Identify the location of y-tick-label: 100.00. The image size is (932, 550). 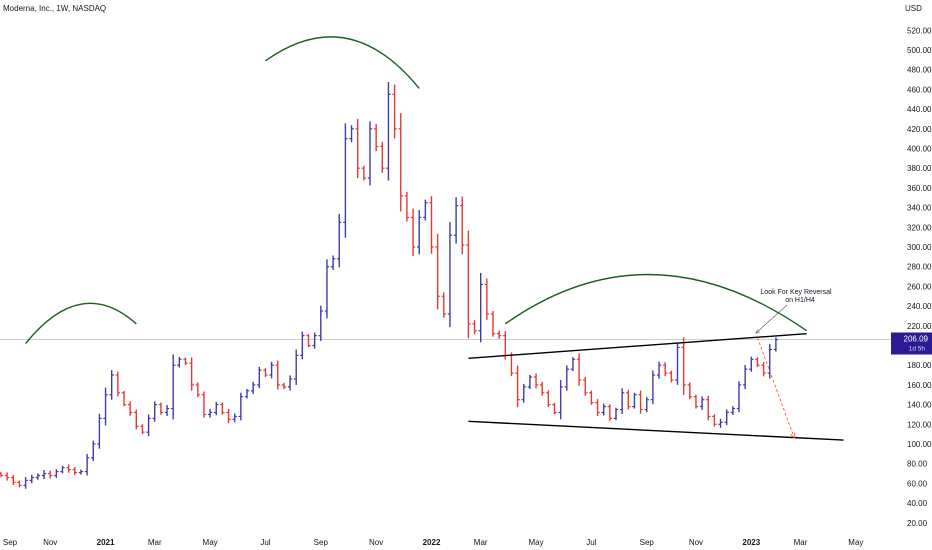
(919, 444).